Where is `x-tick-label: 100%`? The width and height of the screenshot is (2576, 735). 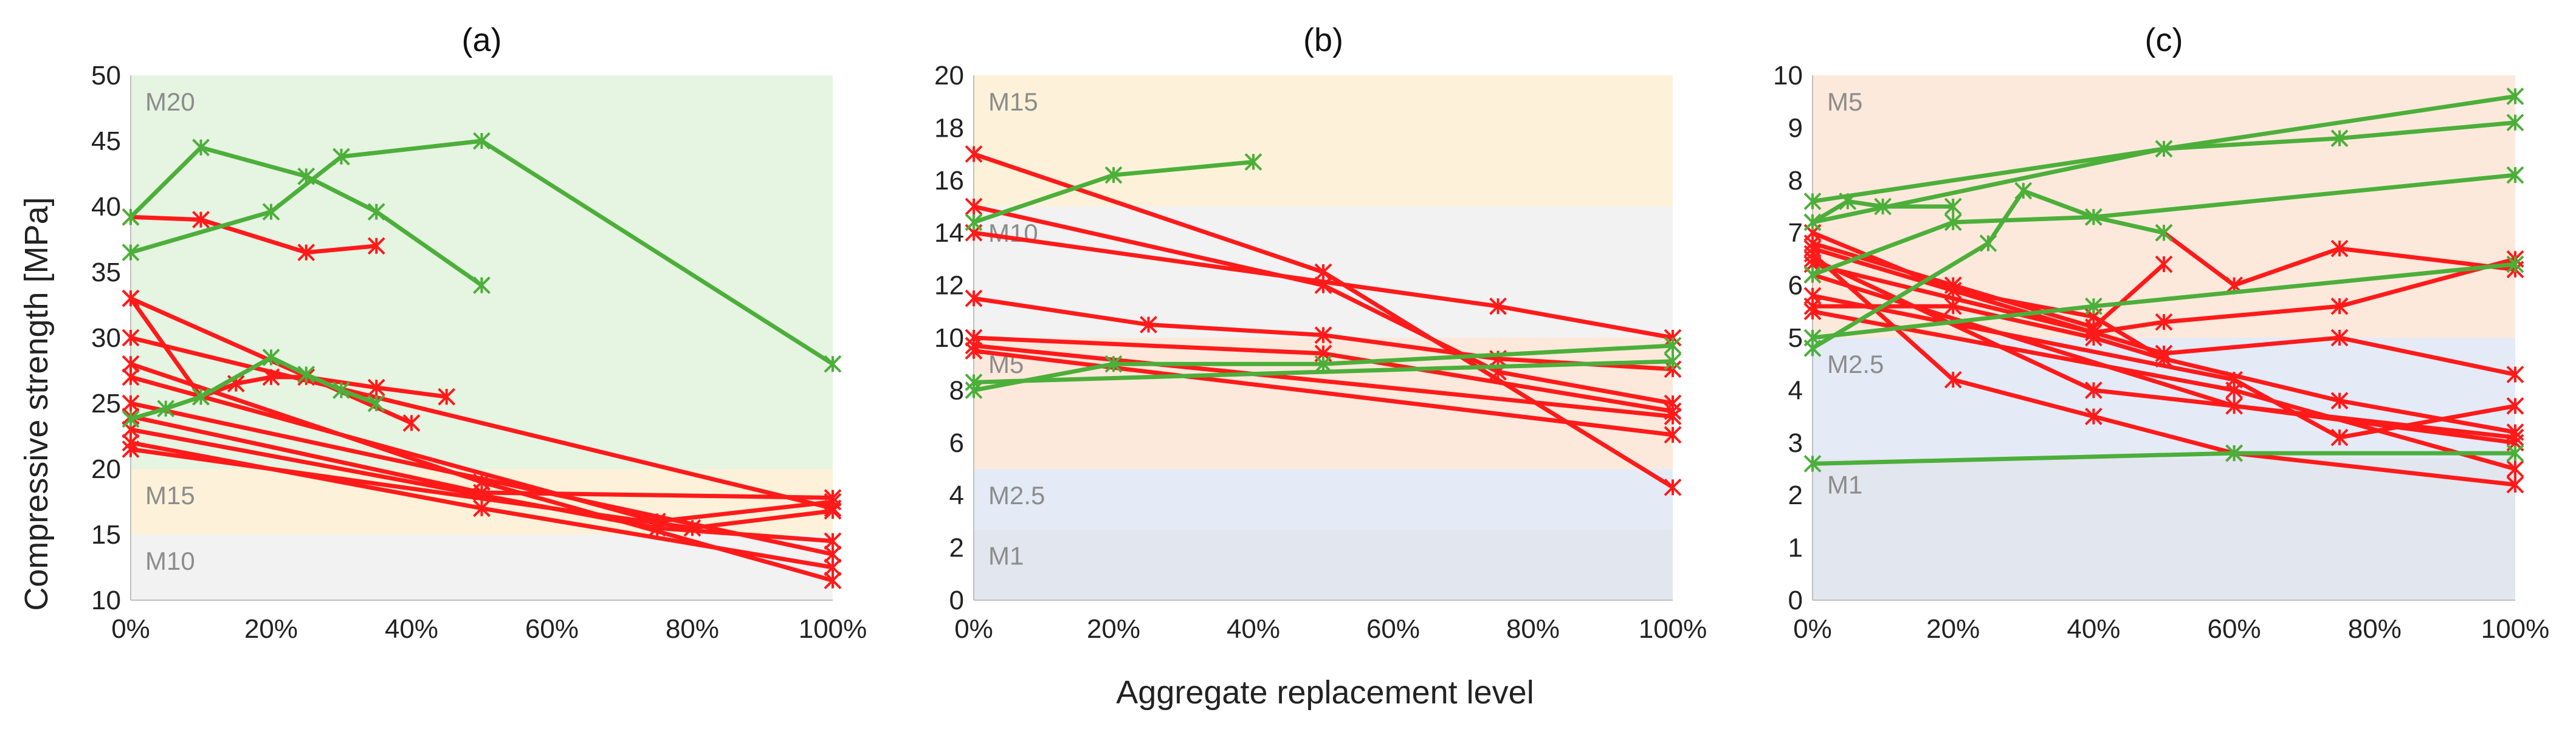 x-tick-label: 100% is located at coordinates (833, 629).